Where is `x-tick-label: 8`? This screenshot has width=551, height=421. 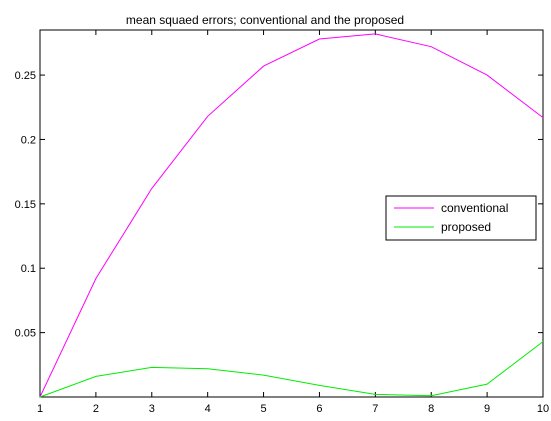 x-tick-label: 8 is located at coordinates (431, 409).